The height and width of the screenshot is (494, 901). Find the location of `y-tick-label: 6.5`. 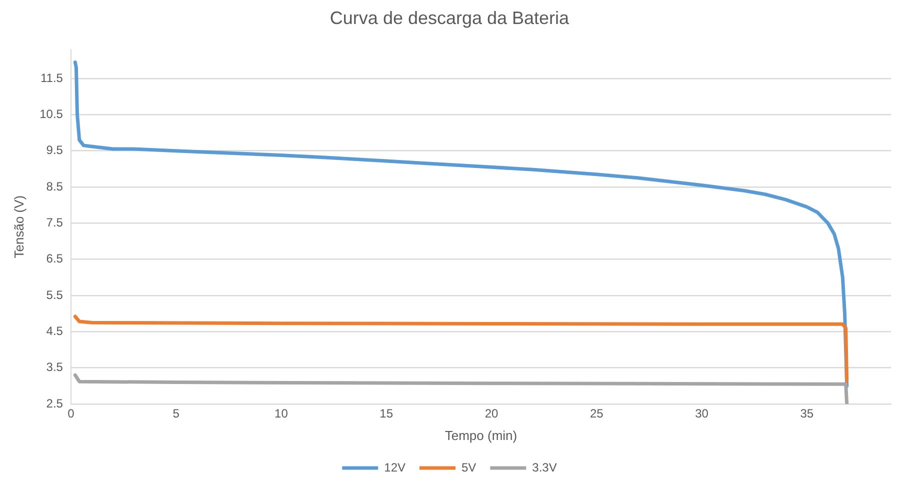

y-tick-label: 6.5 is located at coordinates (55, 259).